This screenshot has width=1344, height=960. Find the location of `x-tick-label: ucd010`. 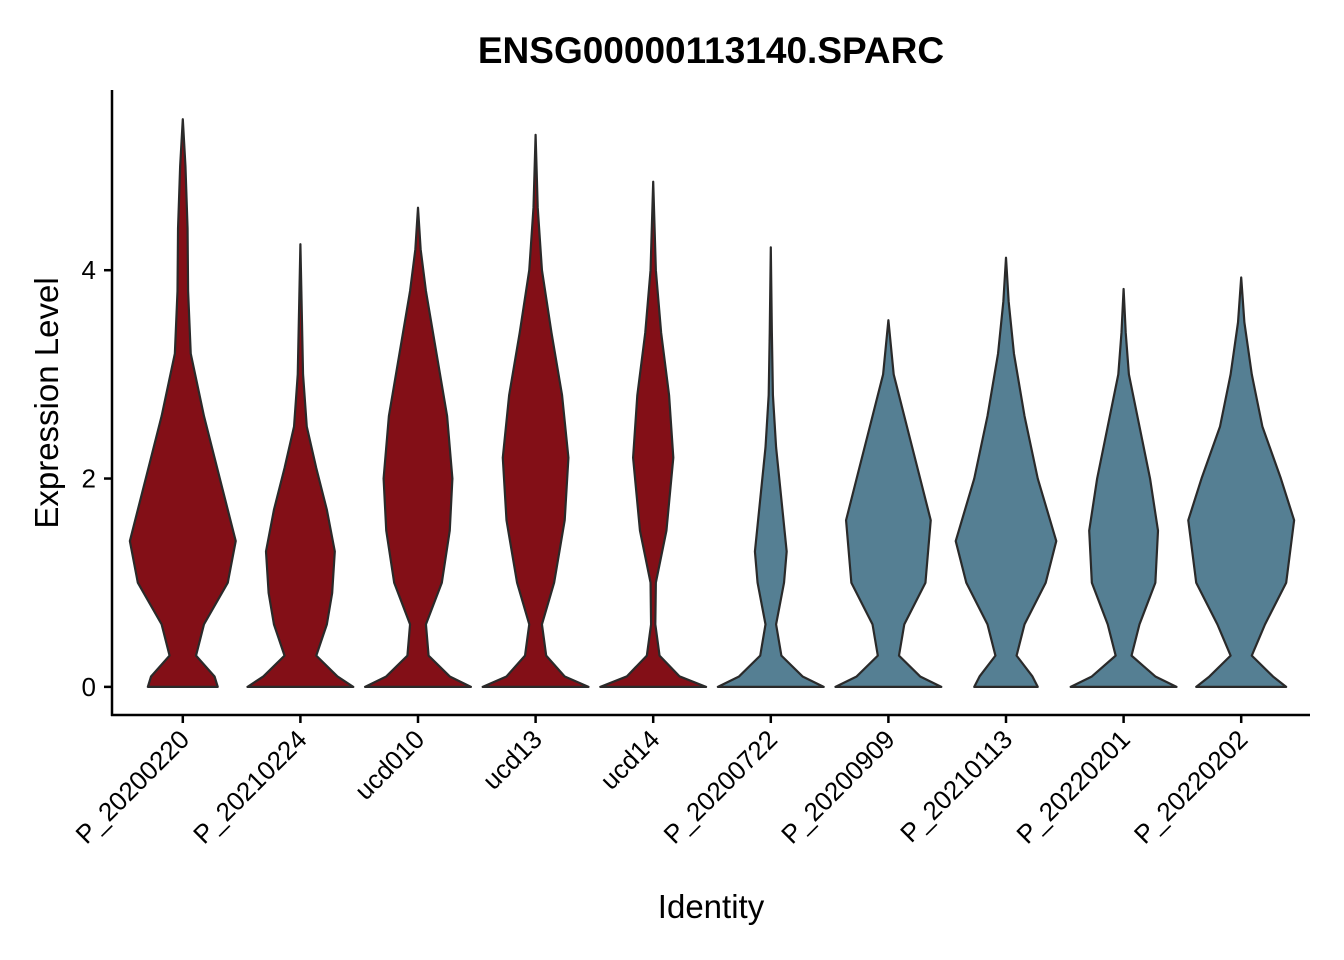

x-tick-label: ucd010 is located at coordinates (390, 765).